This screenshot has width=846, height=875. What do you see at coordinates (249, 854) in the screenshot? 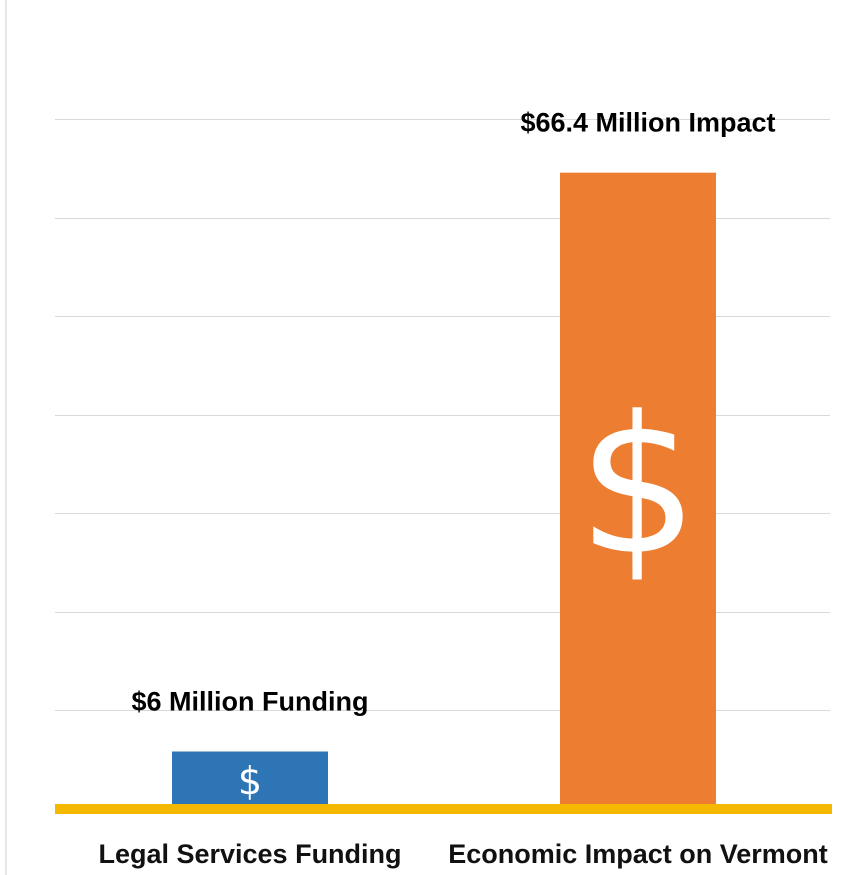
I see `category-label: Legal Services Funding` at bounding box center [249, 854].